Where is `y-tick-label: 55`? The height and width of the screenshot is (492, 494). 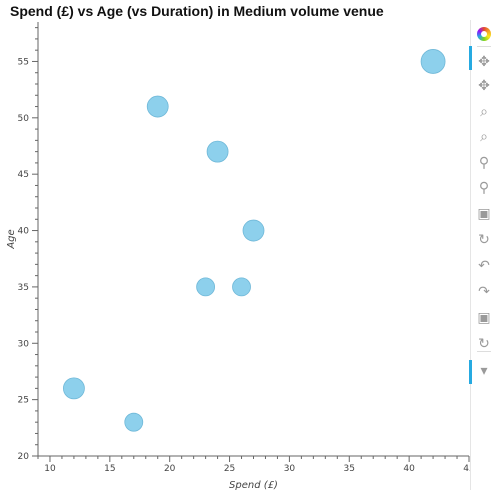
y-tick-label: 55 is located at coordinates (23, 62).